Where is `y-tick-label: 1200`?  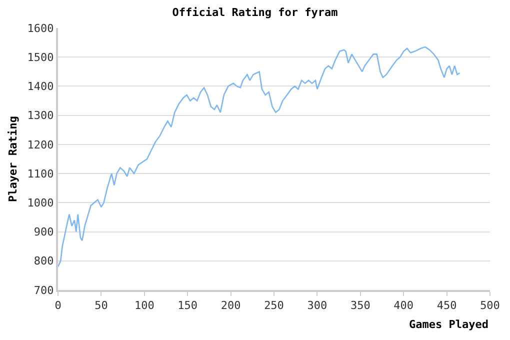 y-tick-label: 1200 is located at coordinates (40, 145).